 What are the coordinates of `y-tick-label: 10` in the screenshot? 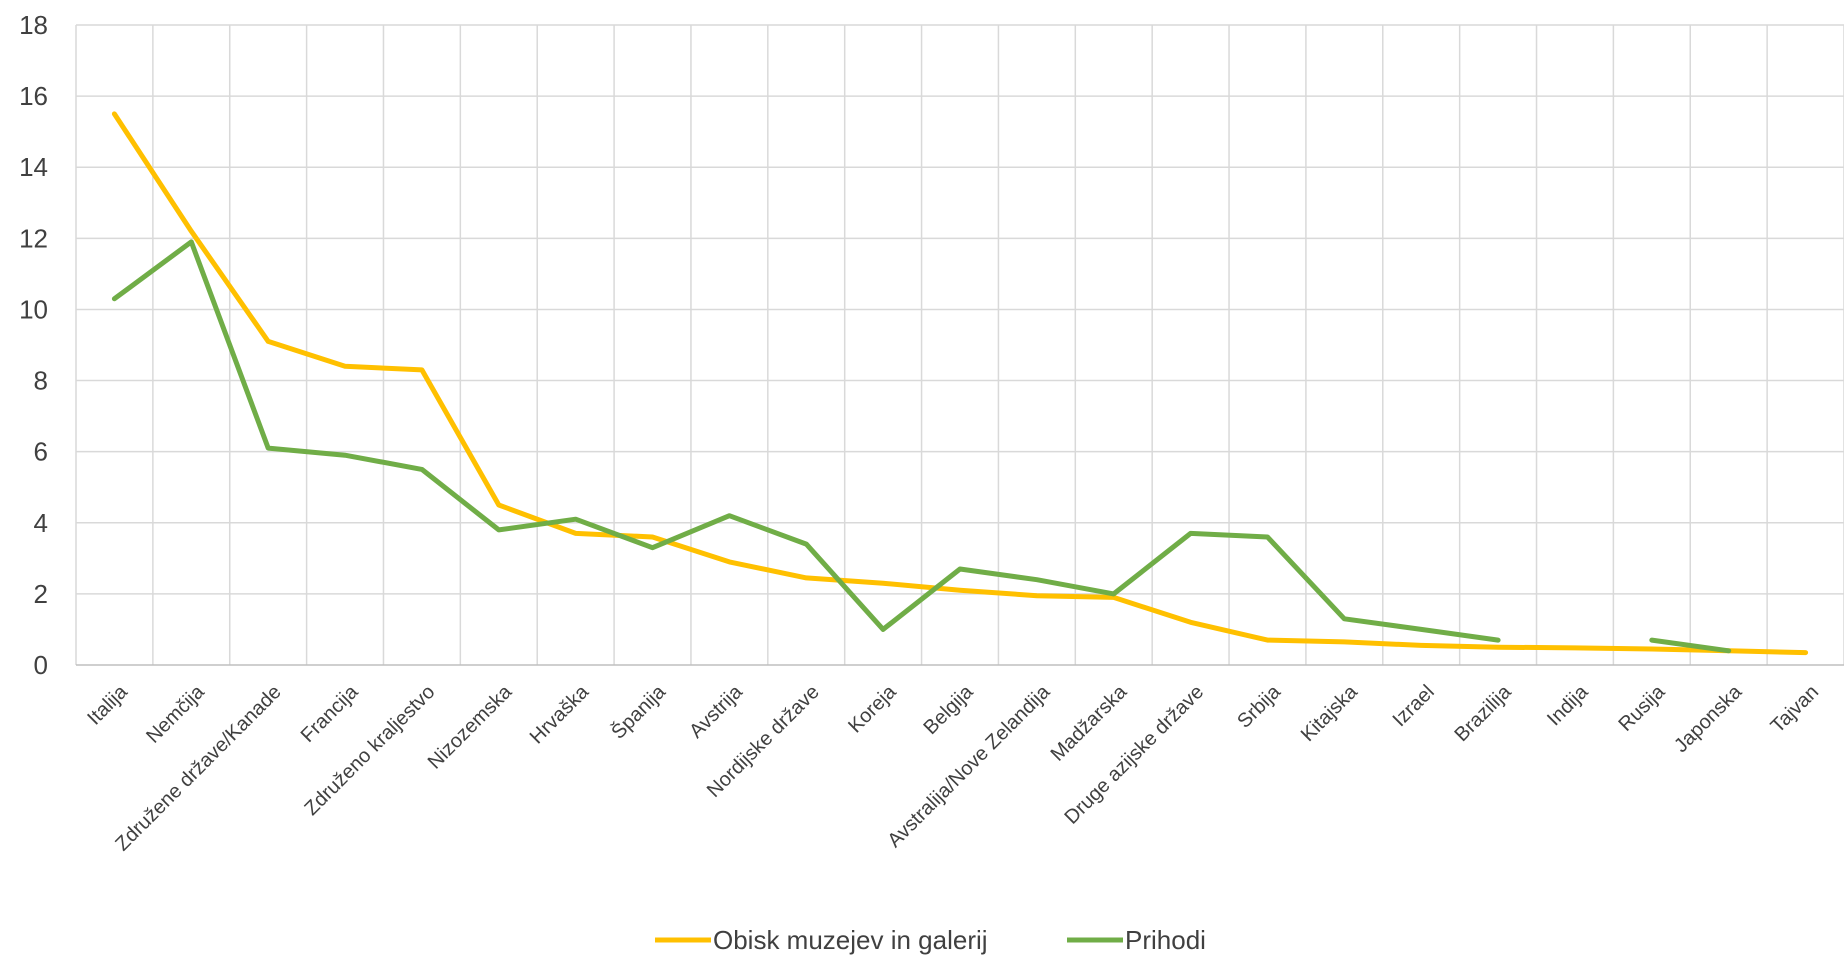 It's located at (33, 309).